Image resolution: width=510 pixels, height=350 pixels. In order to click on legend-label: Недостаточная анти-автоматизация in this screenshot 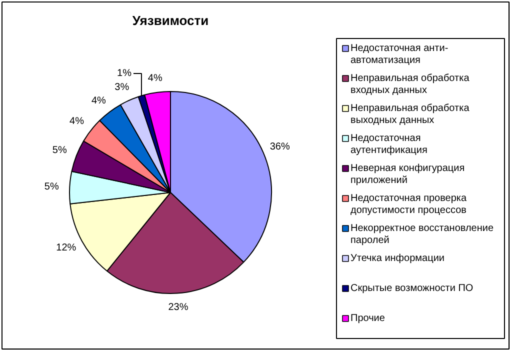, I will do `click(399, 54)`.